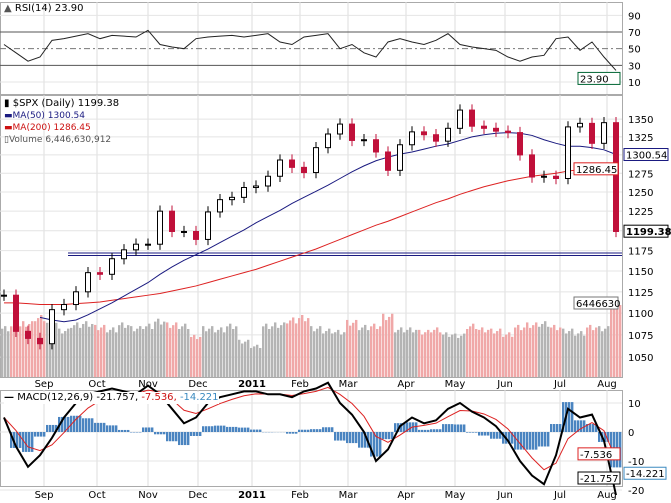  Describe the element at coordinates (599, 454) in the screenshot. I see `macd-signal-tag` at that location.